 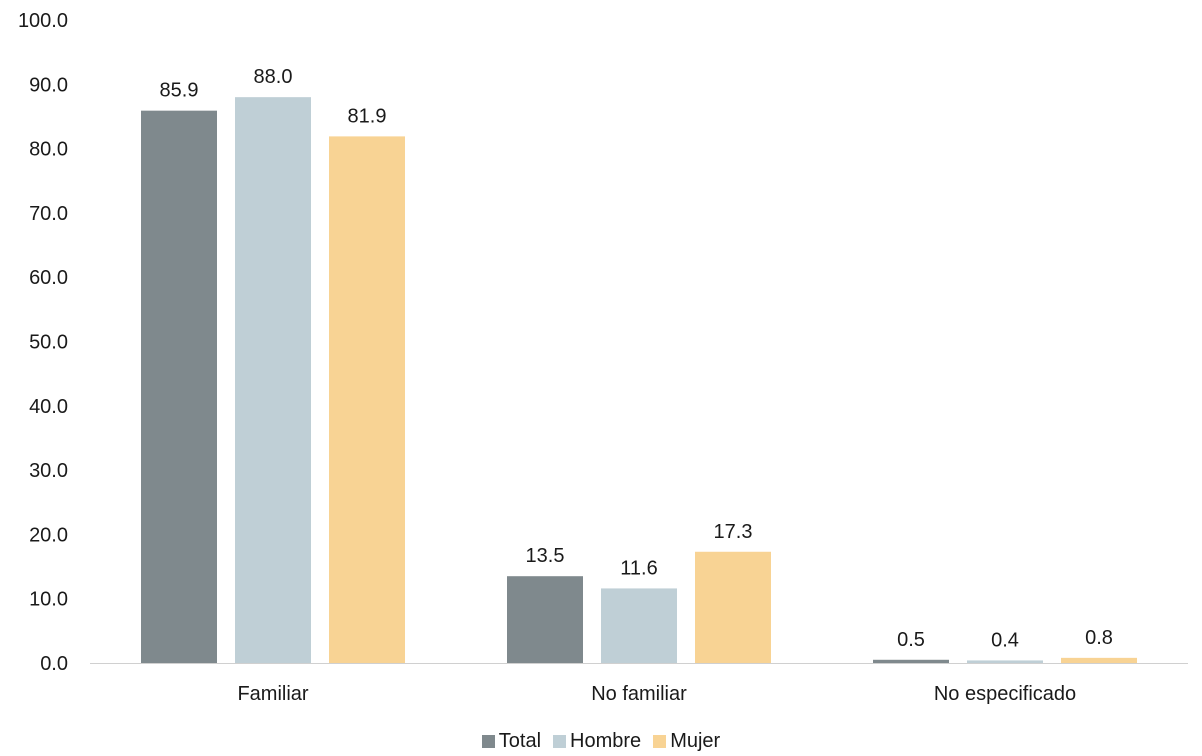 What do you see at coordinates (48, 600) in the screenshot?
I see `y-tick-label: 10.0` at bounding box center [48, 600].